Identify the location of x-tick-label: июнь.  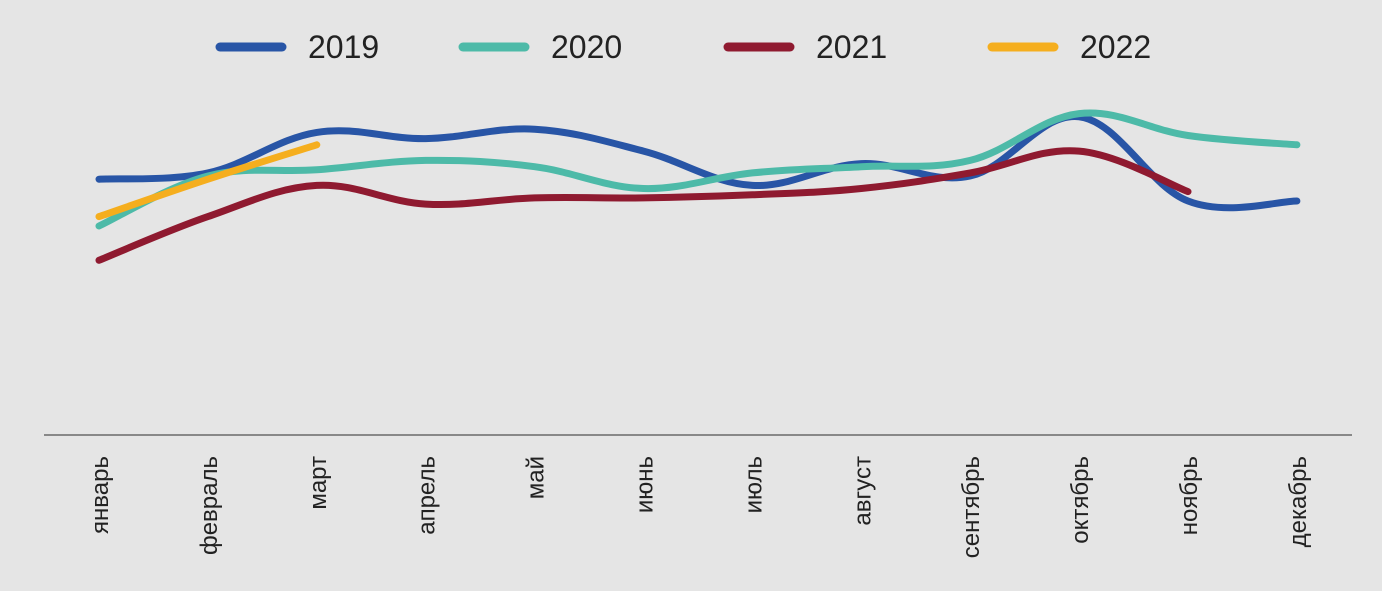
(645, 484).